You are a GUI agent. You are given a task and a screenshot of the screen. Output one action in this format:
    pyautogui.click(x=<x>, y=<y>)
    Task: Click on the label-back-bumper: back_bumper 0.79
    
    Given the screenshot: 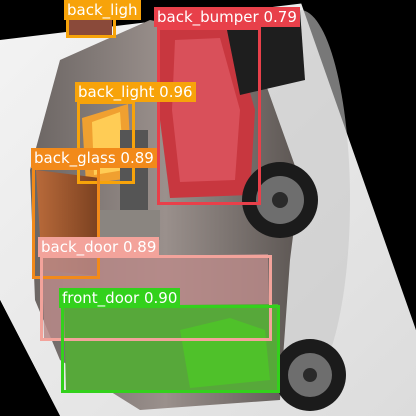 What is the action you would take?
    pyautogui.click(x=227, y=17)
    